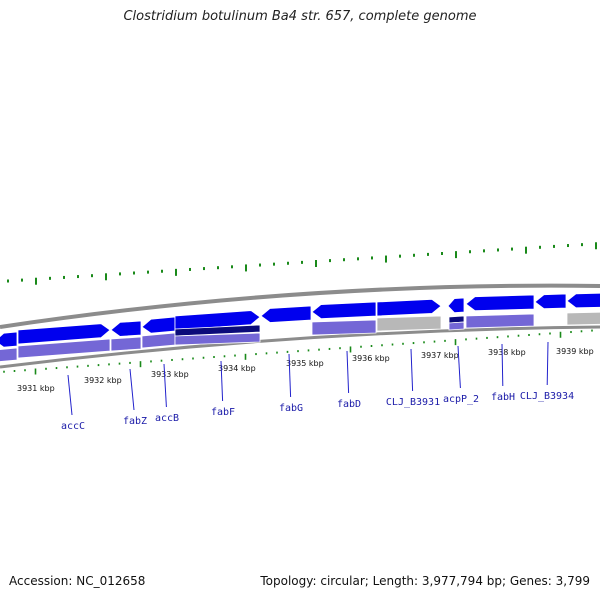 This screenshot has width=600, height=600. I want to click on gene-label-fabf: fabF, so click(223, 412).